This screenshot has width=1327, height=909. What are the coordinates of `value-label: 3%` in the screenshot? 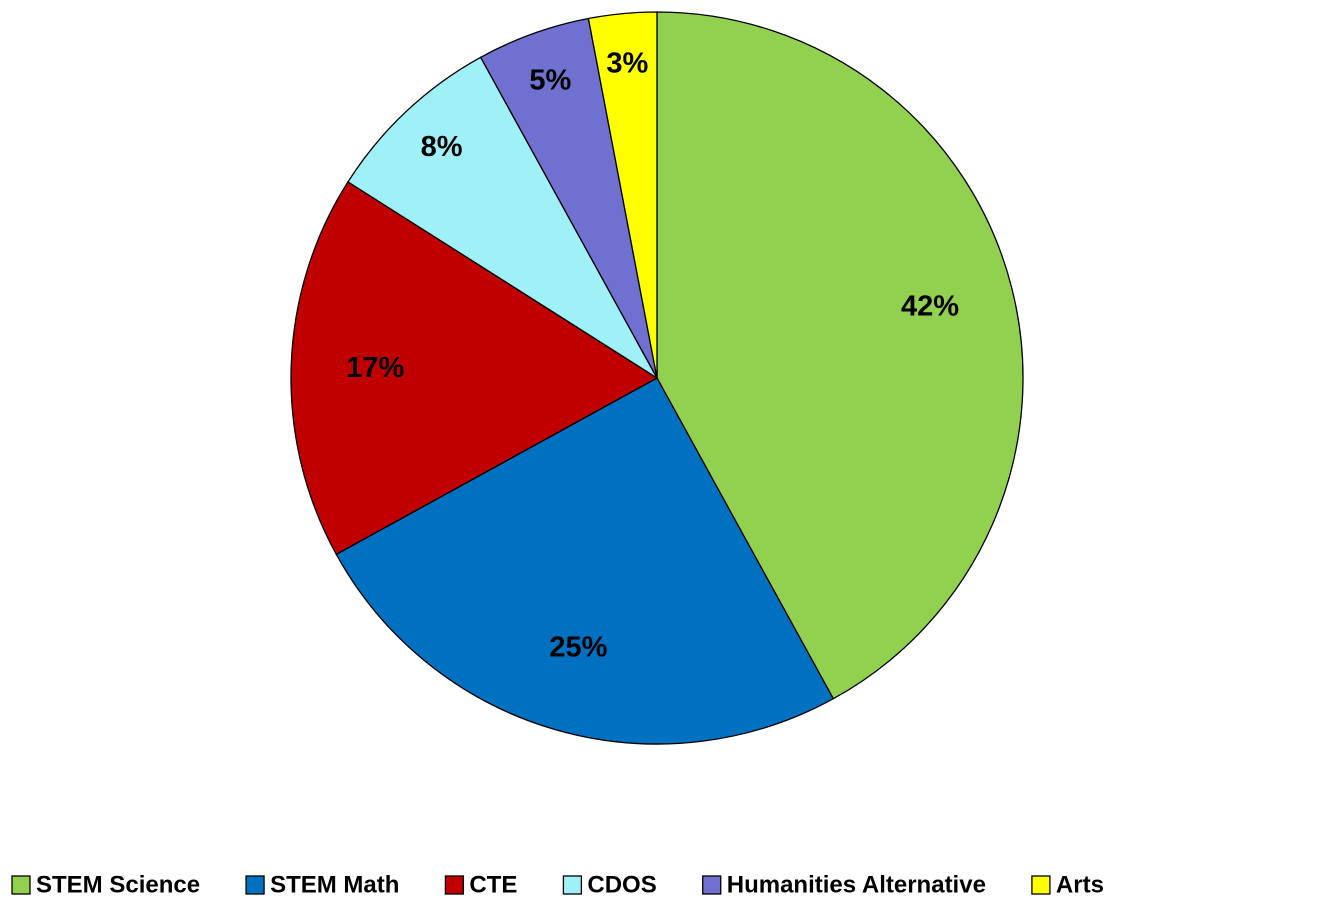 It's located at (627, 63).